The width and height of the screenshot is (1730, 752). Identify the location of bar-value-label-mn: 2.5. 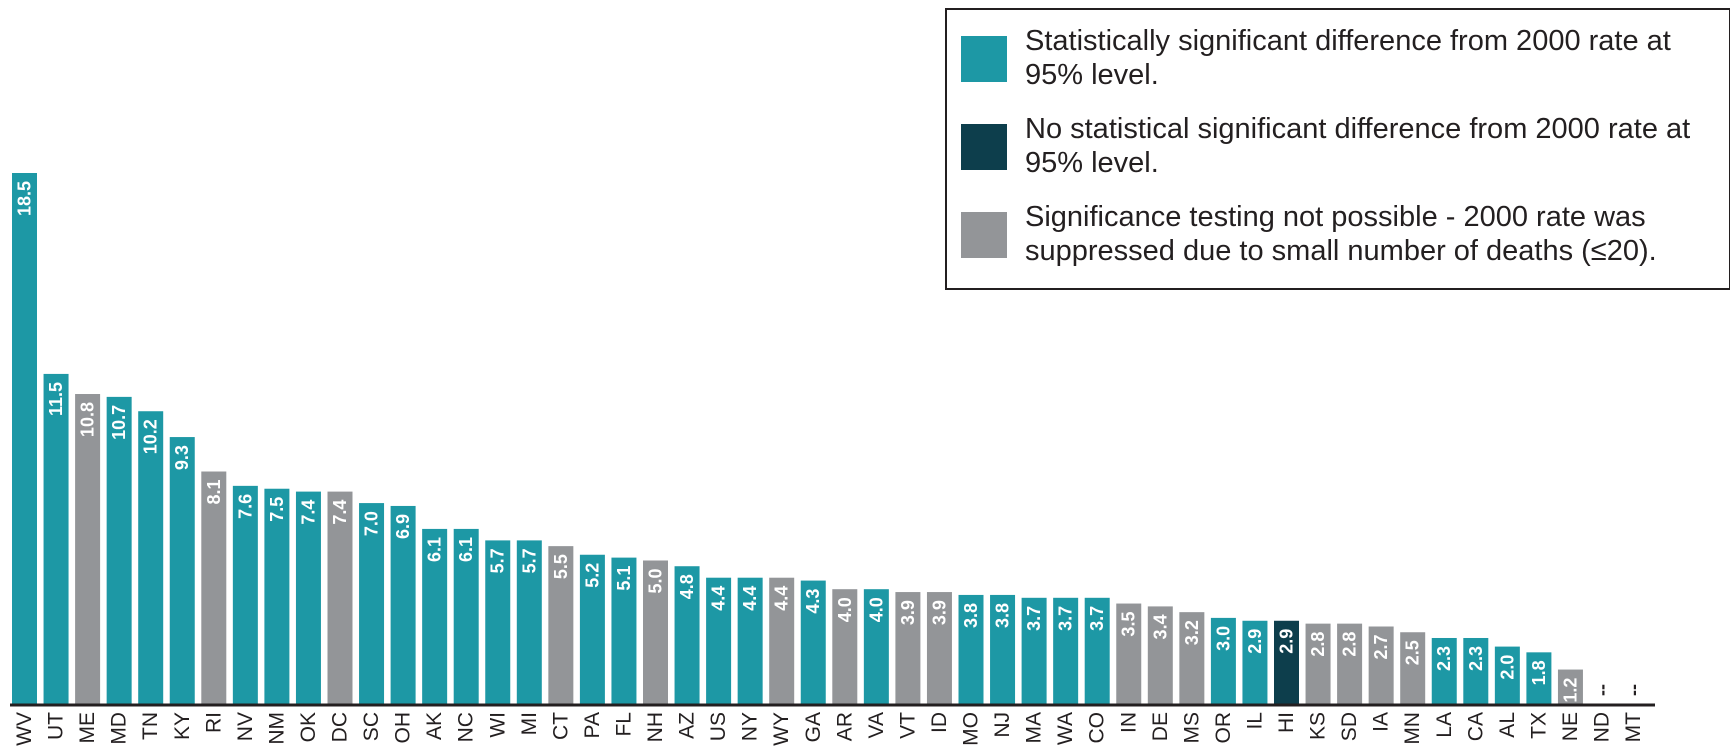
(1413, 652).